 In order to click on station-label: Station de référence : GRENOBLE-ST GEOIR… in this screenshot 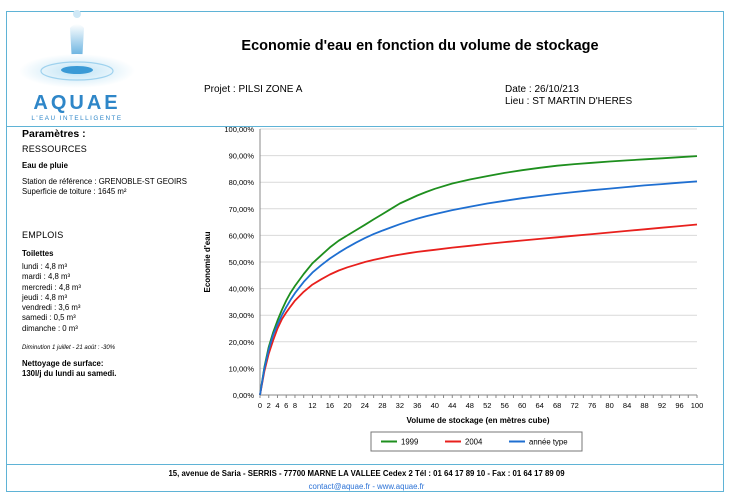, I will do `click(104, 181)`.